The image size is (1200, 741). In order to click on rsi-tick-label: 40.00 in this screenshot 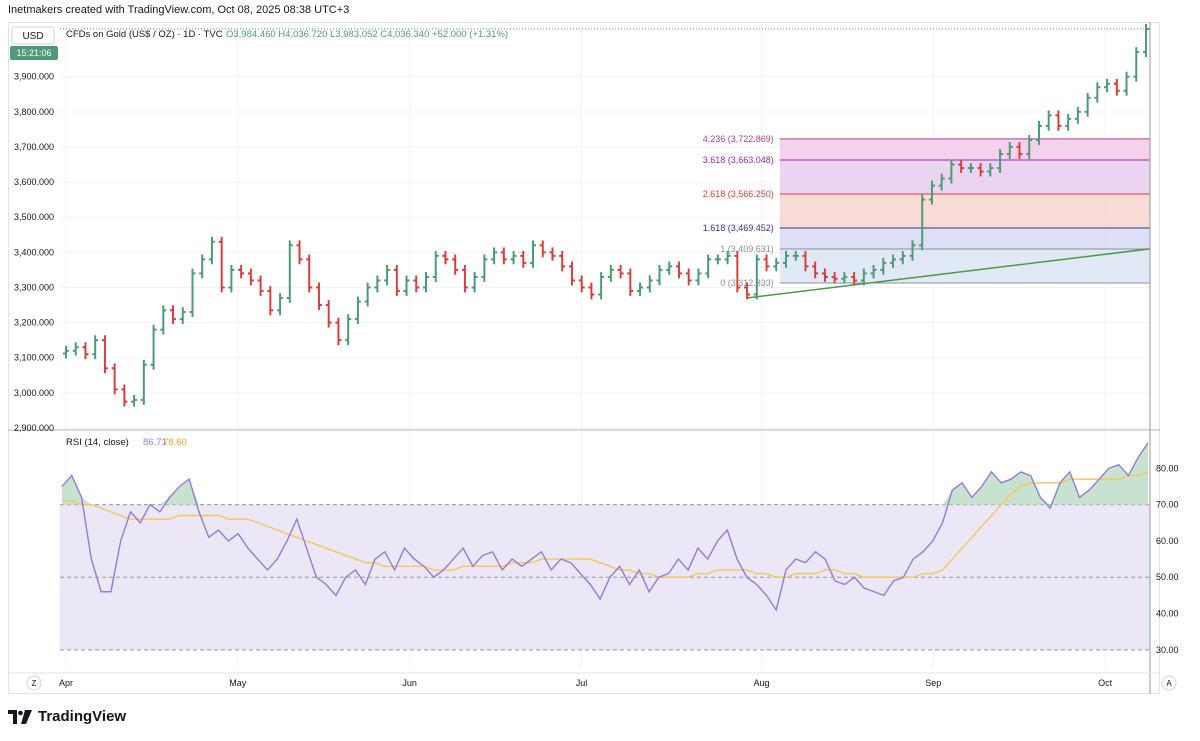, I will do `click(1167, 614)`.